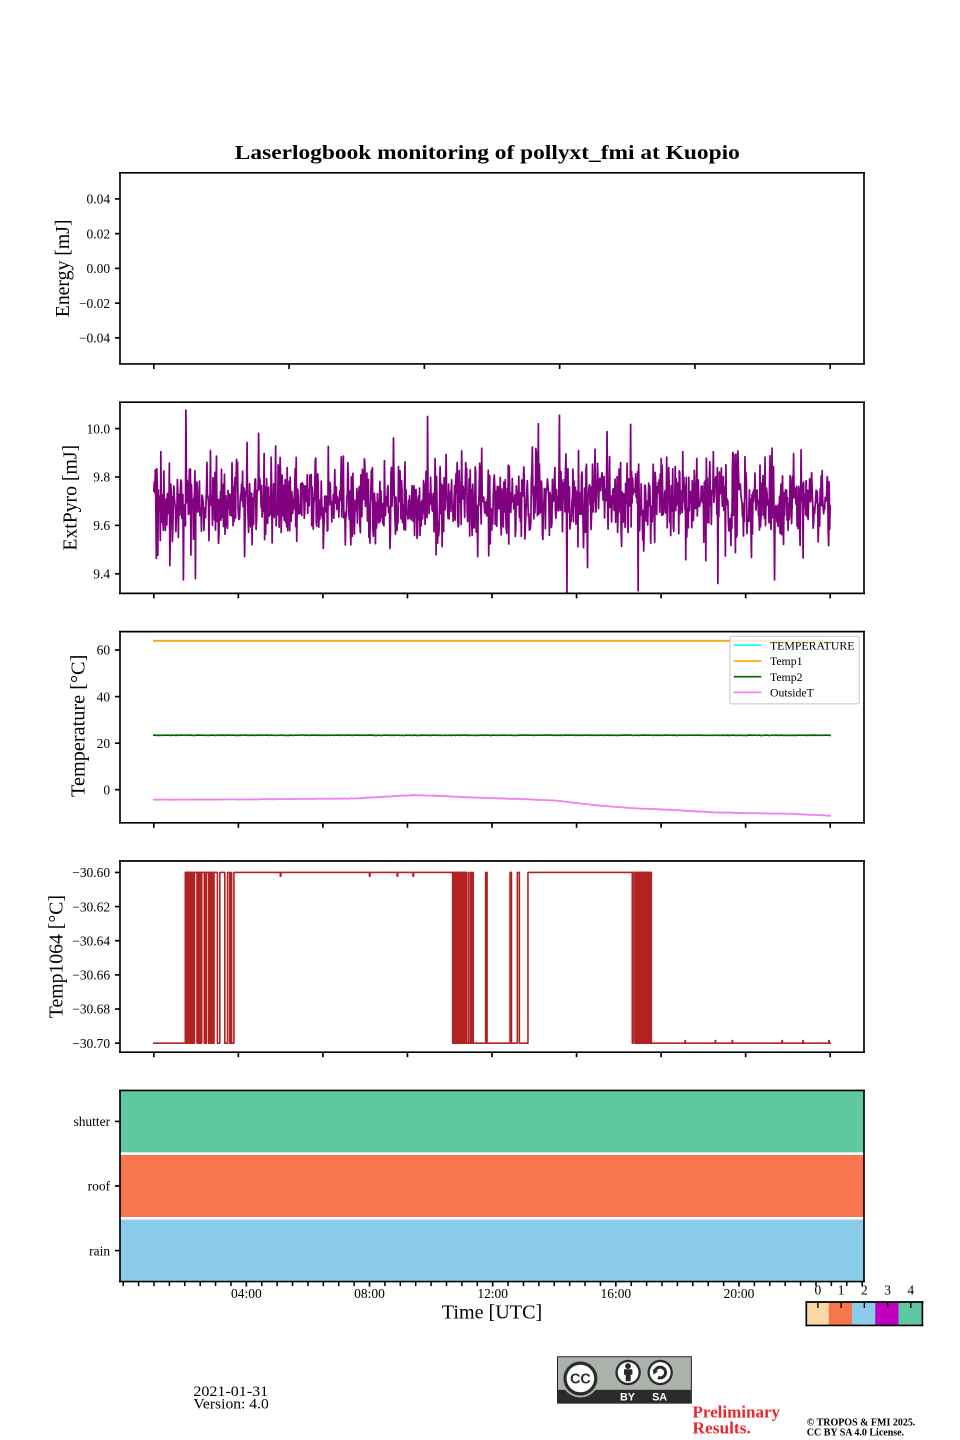 The image size is (960, 1440). I want to click on svg-text: 9.8, so click(101, 477).